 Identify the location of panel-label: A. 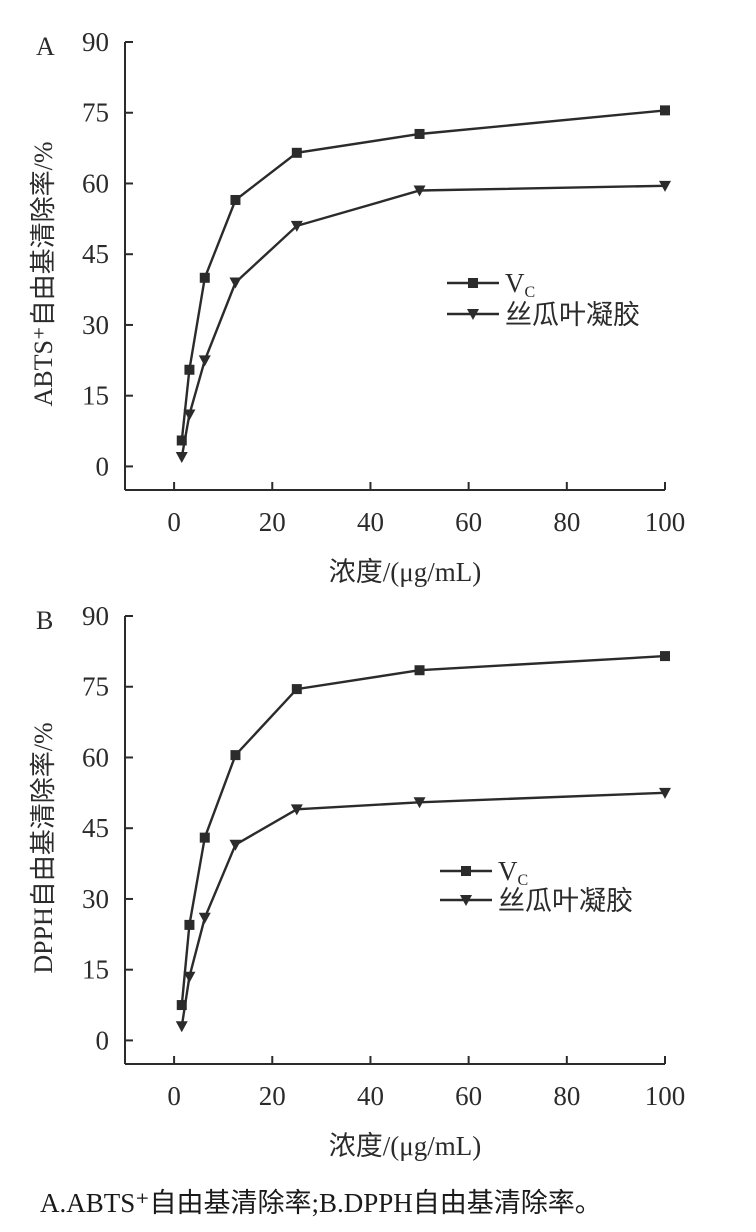
(45, 46).